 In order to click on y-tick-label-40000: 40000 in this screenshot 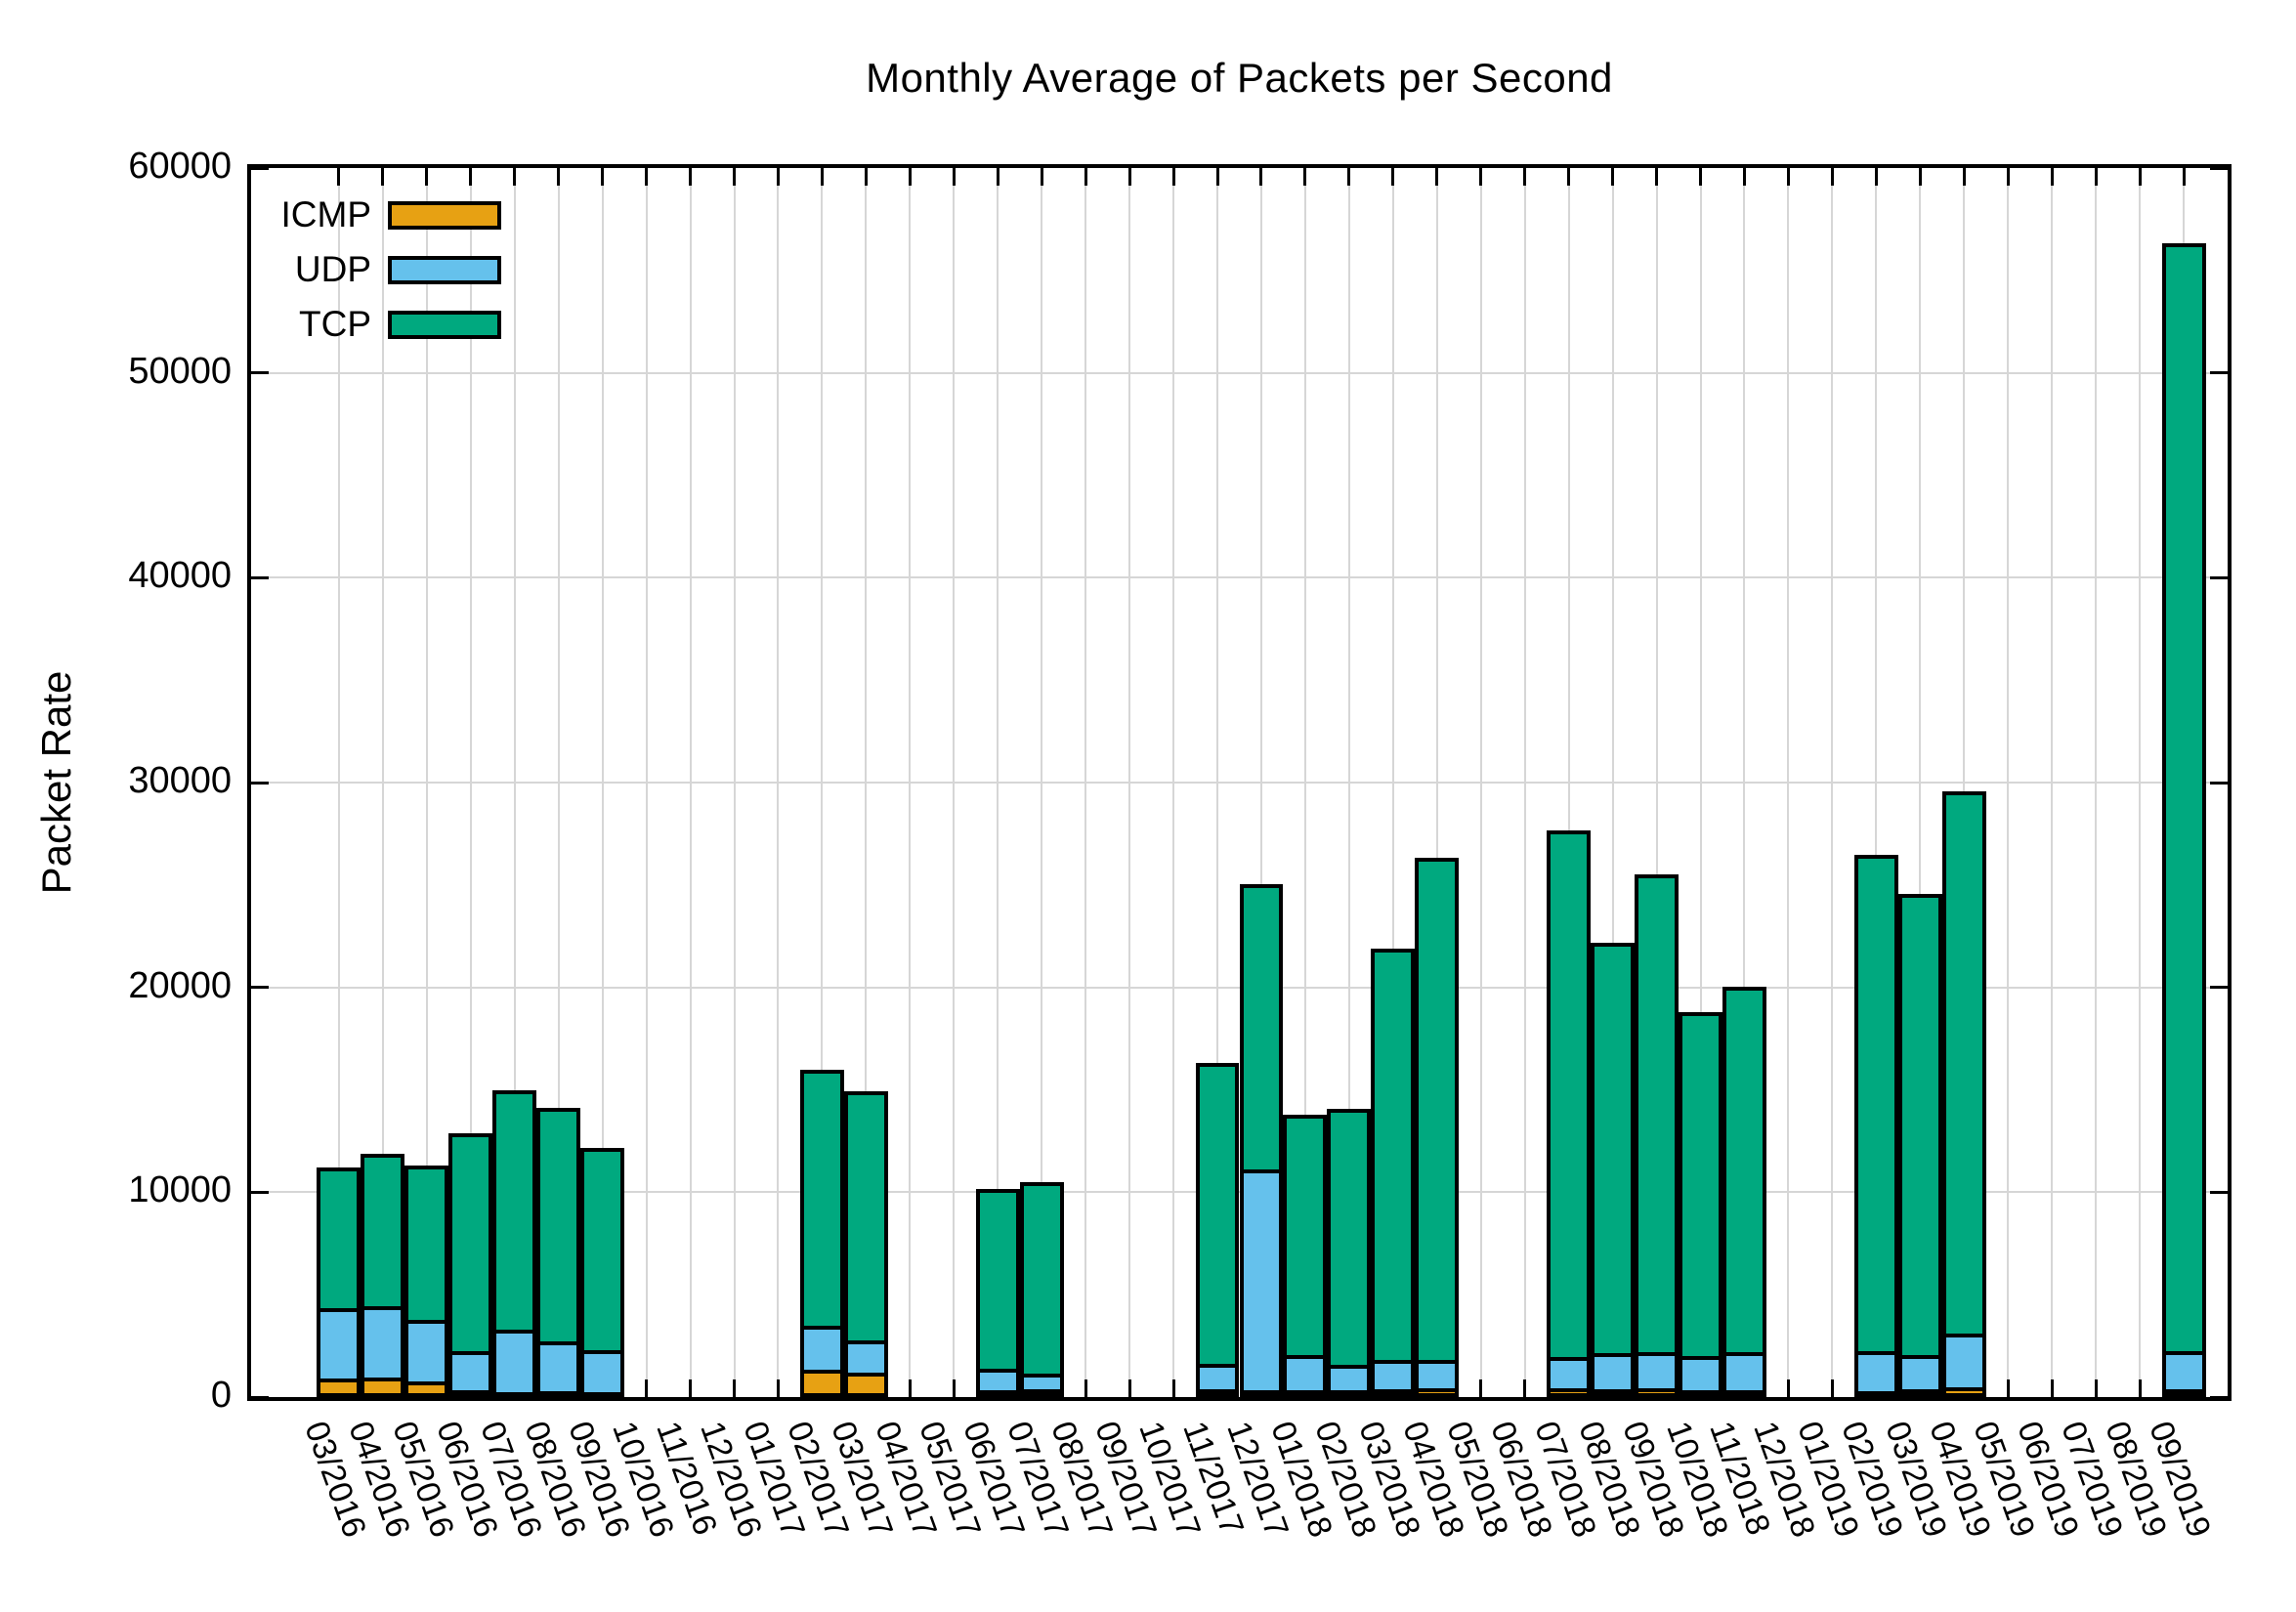, I will do `click(180, 576)`.